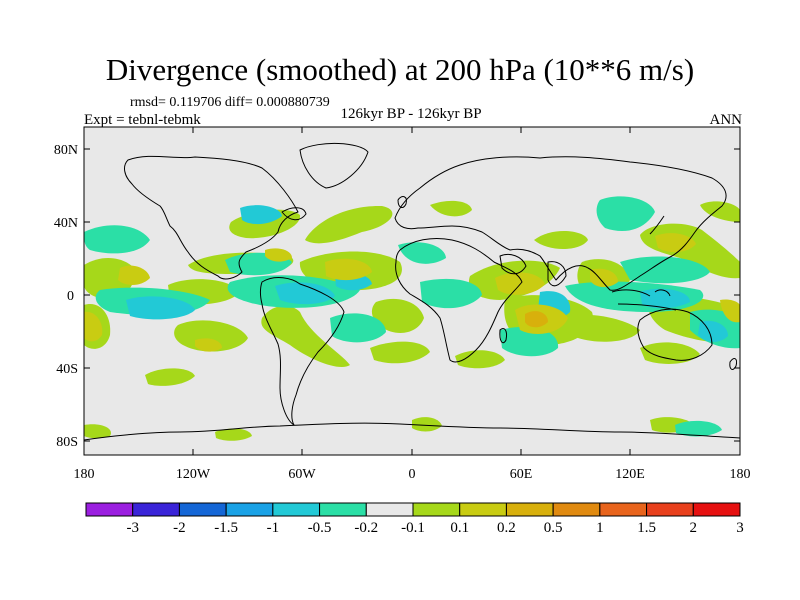 The image size is (800, 600). I want to click on experiment-label: Expt = tebnl-tebmk, so click(142, 120).